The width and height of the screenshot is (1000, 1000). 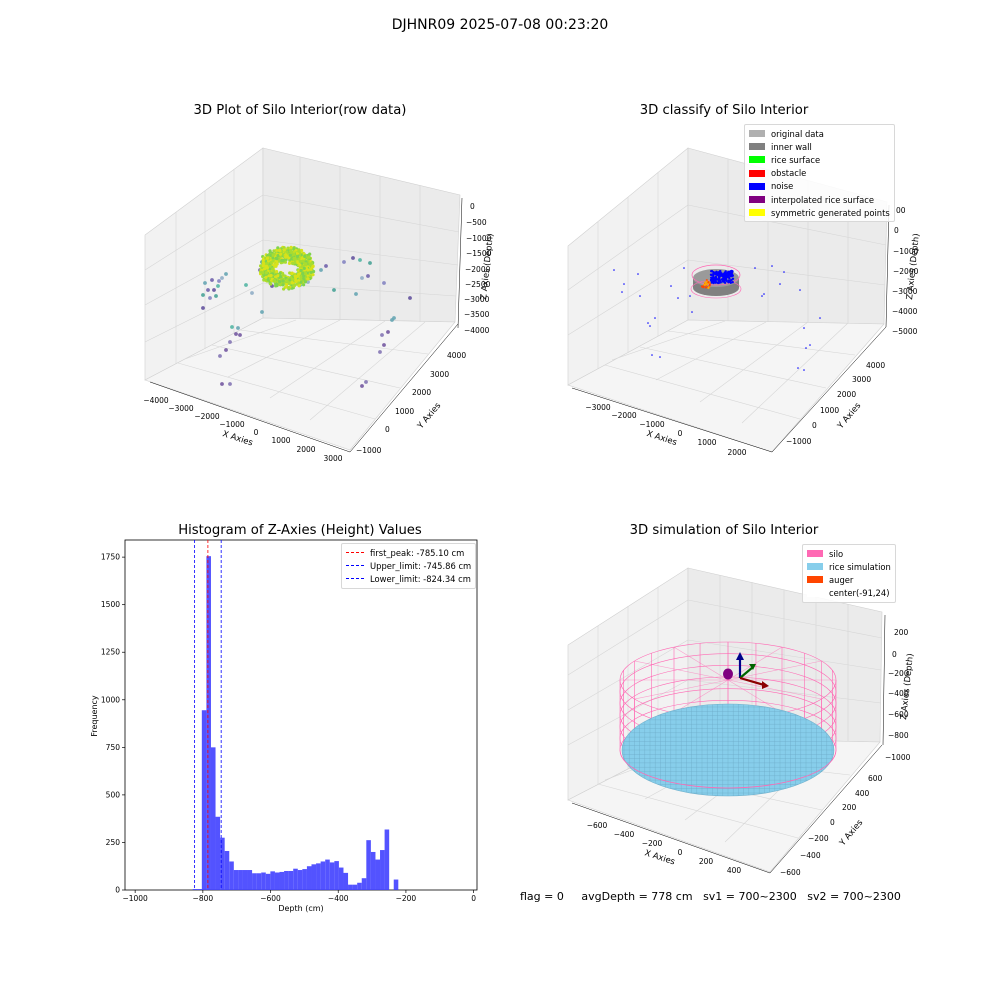 I want to click on panel4-y-tick: −600, so click(x=790, y=872).